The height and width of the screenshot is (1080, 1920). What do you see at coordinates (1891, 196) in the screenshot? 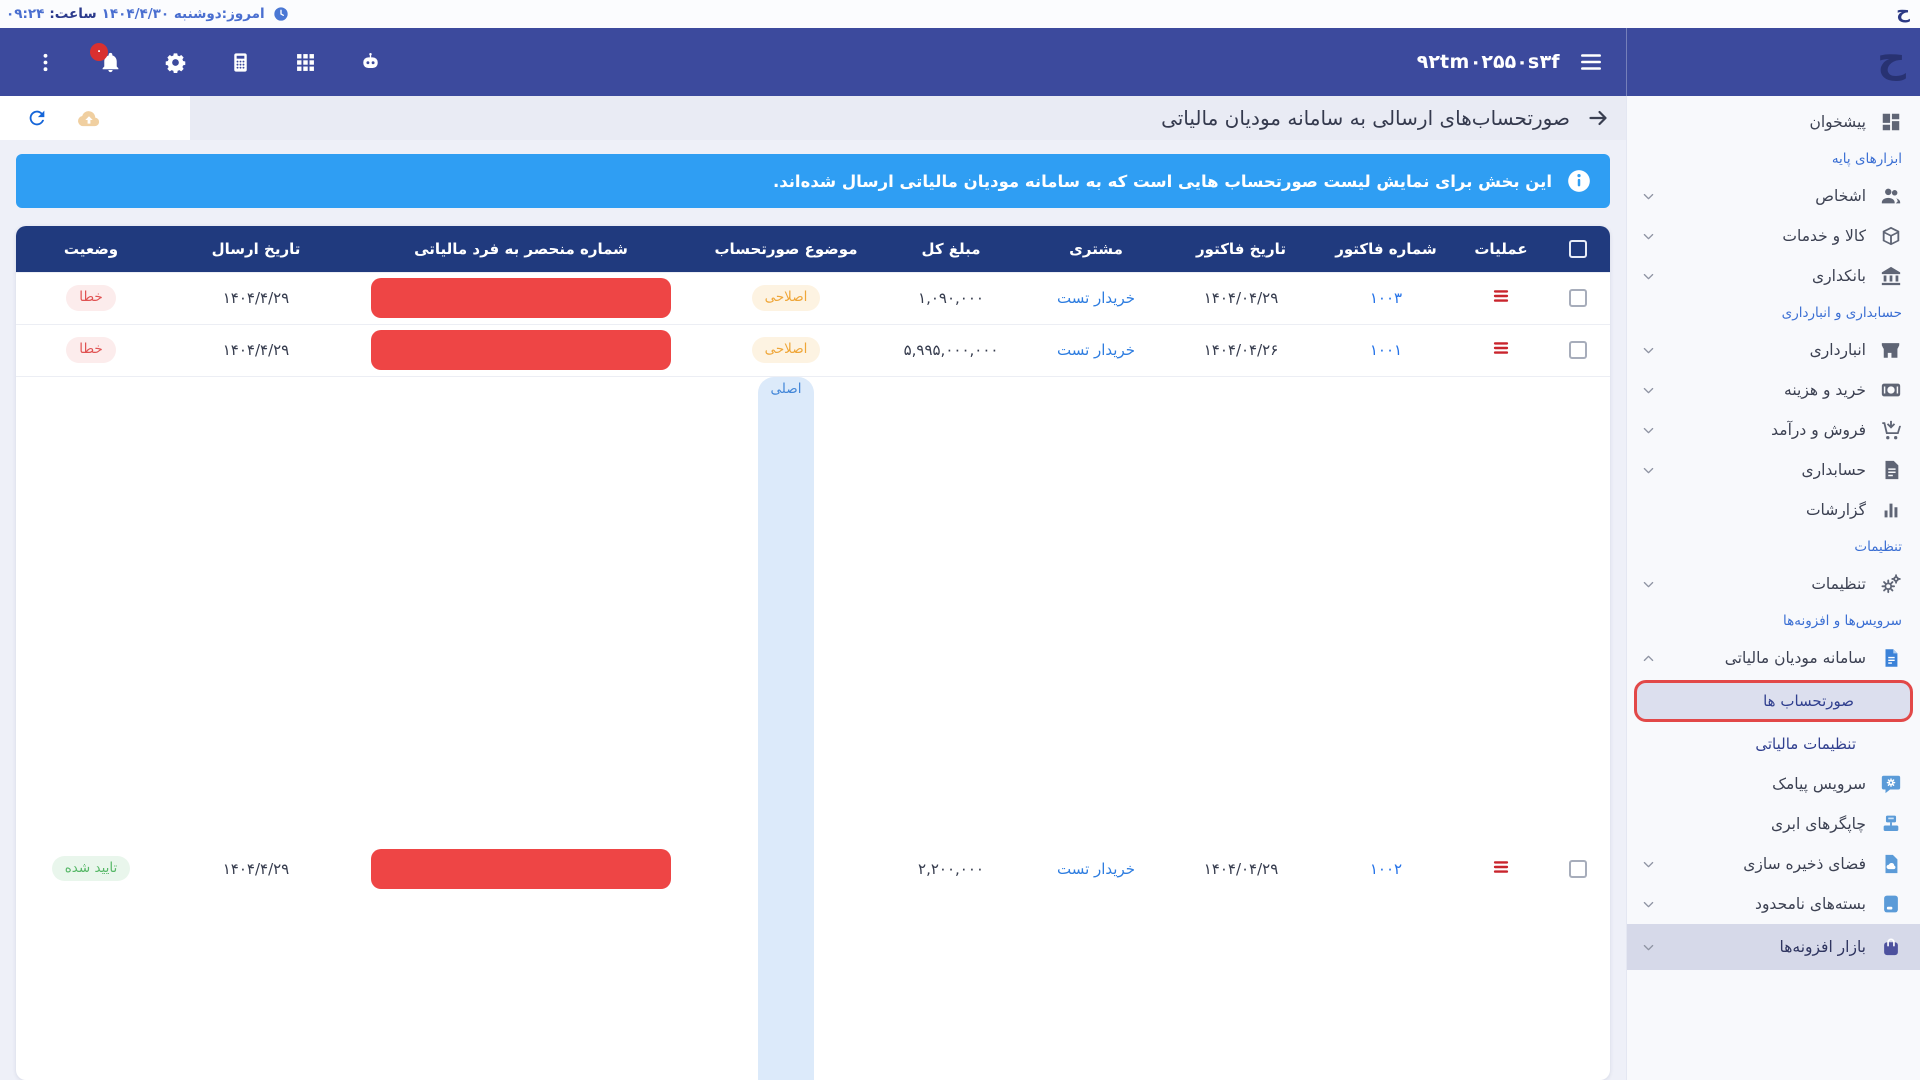
I see `people-icon` at bounding box center [1891, 196].